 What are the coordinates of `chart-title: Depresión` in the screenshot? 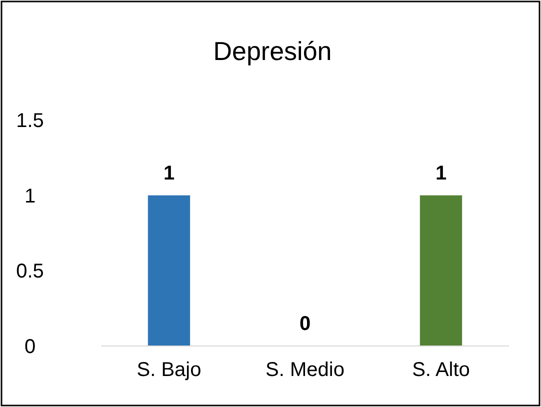 It's located at (272, 51).